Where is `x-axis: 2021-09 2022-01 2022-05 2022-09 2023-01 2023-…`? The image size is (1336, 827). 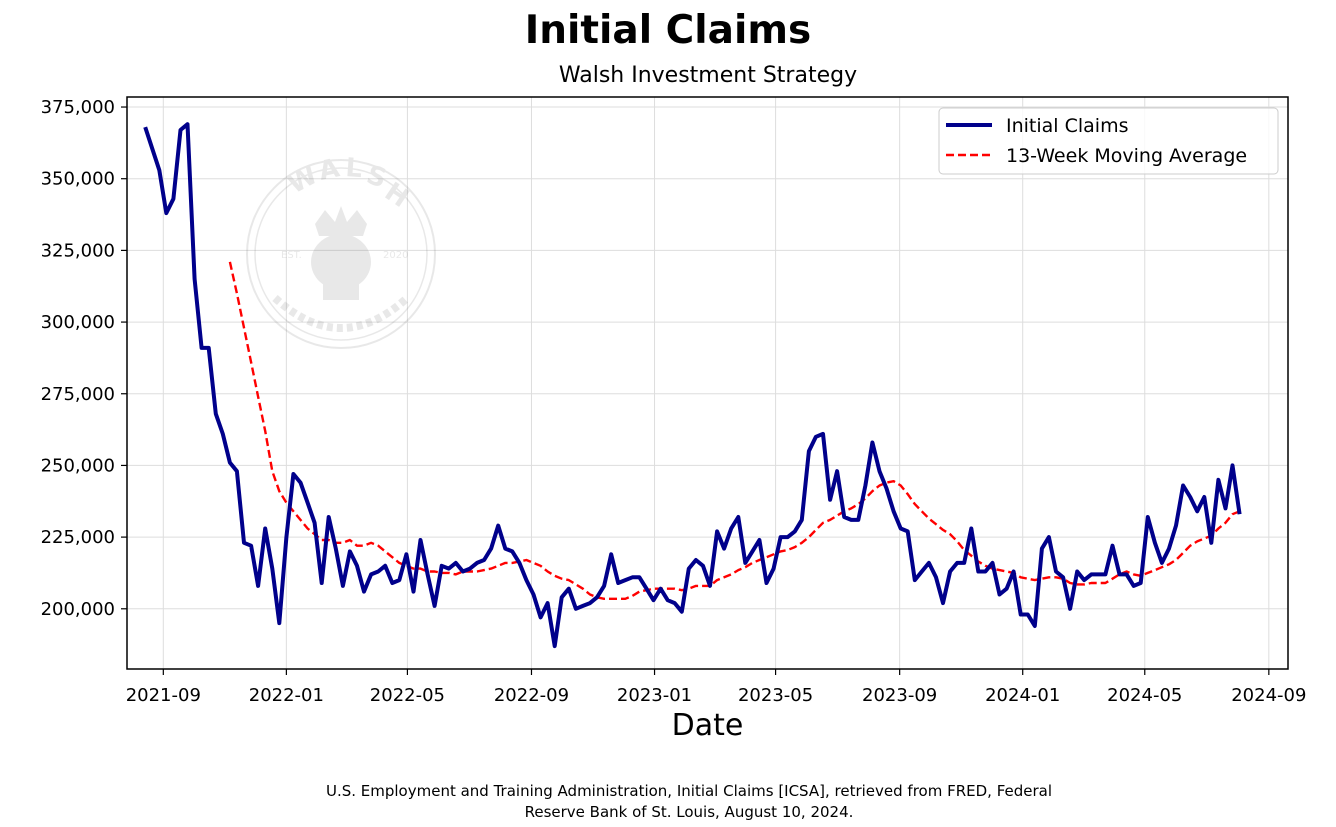
x-axis: 2021-09 2022-01 2022-05 2022-09 2023-01 2023-… is located at coordinates (716, 687).